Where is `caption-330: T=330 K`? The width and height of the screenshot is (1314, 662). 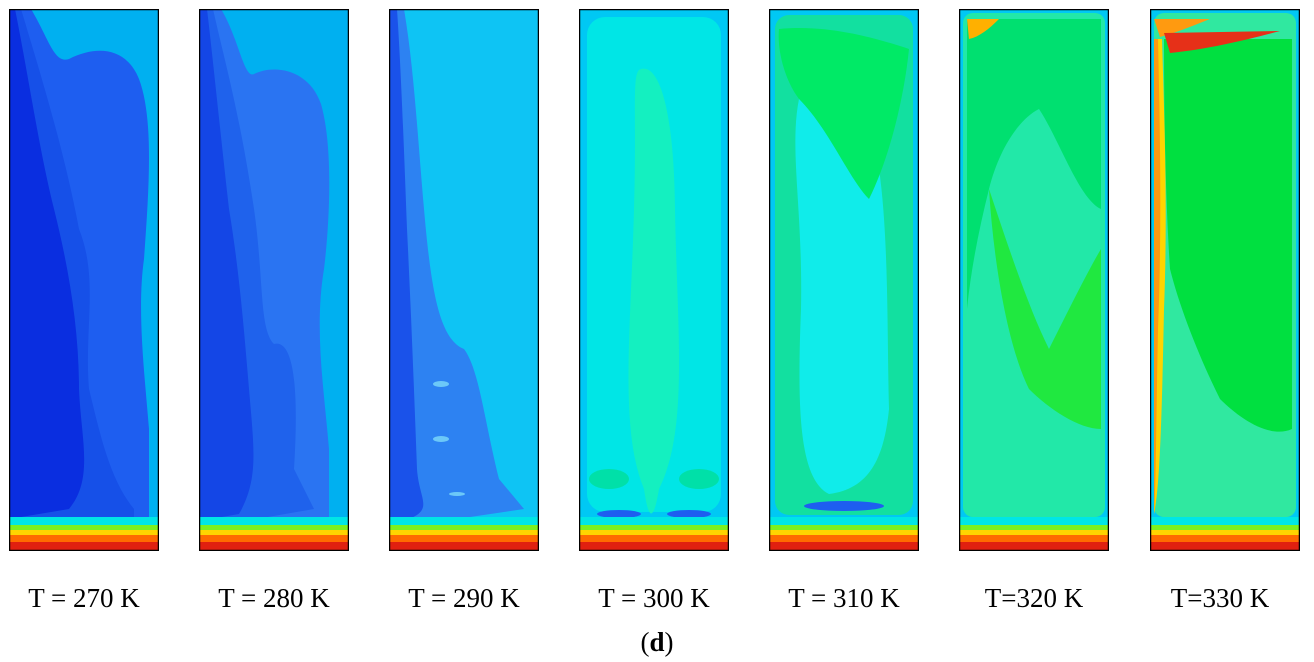
caption-330: T=330 K is located at coordinates (1220, 598).